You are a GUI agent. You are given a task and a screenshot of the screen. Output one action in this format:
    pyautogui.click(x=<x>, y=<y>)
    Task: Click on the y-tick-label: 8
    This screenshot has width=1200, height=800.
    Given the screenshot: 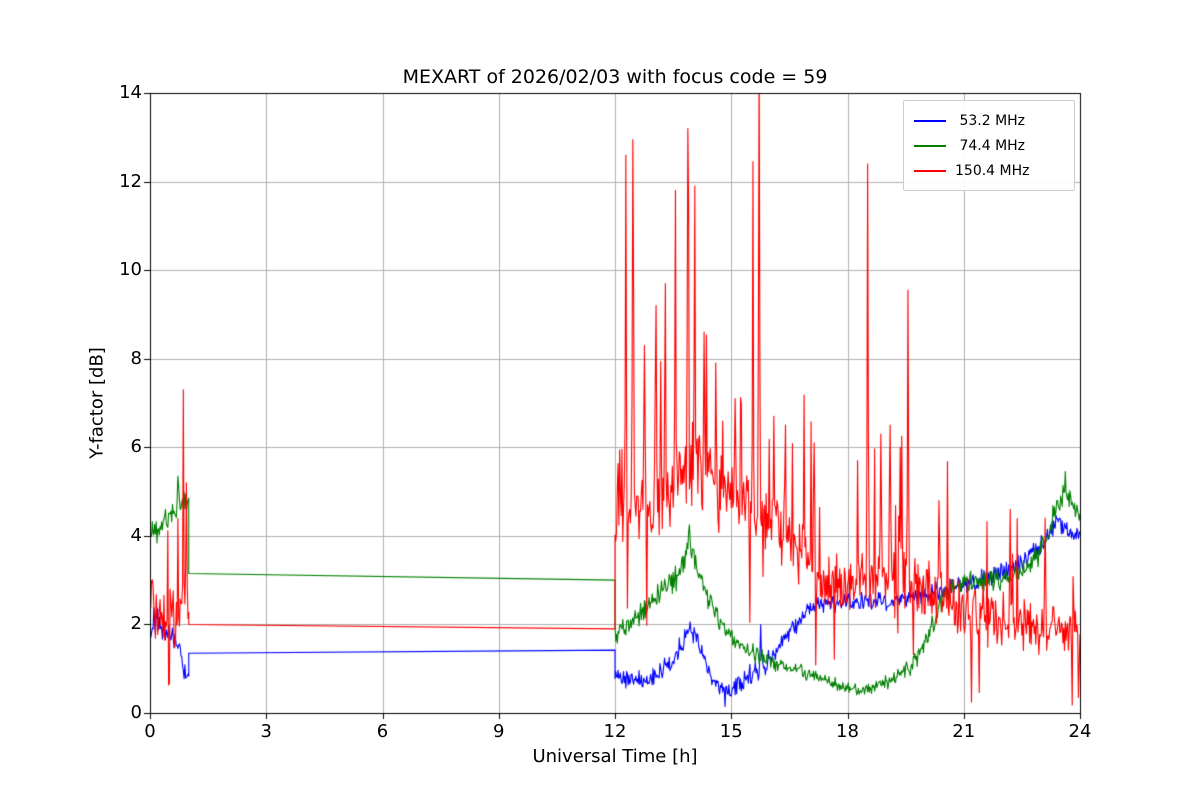 What is the action you would take?
    pyautogui.click(x=136, y=358)
    